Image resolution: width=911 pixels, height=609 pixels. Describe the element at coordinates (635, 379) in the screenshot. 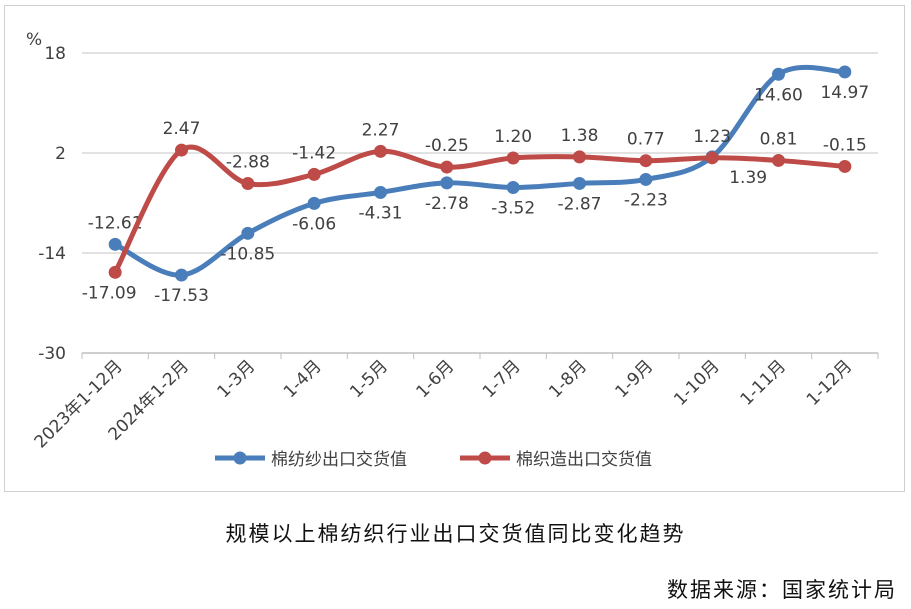

I see `x-tick-label: 1-9月` at that location.